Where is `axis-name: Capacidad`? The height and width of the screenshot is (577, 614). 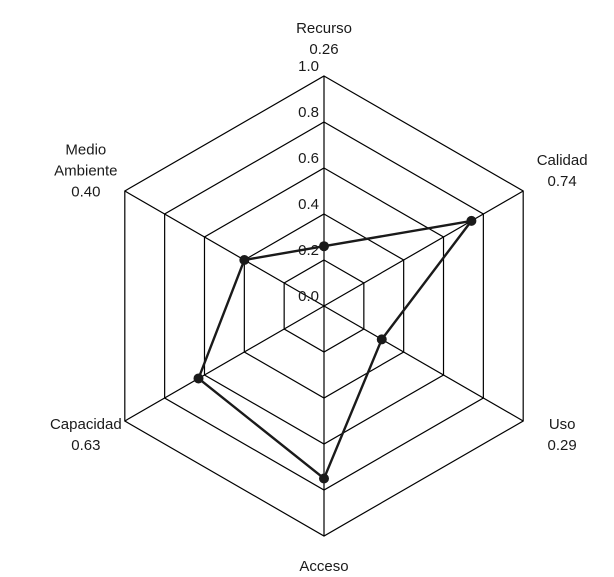
axis-name: Capacidad is located at coordinates (86, 424).